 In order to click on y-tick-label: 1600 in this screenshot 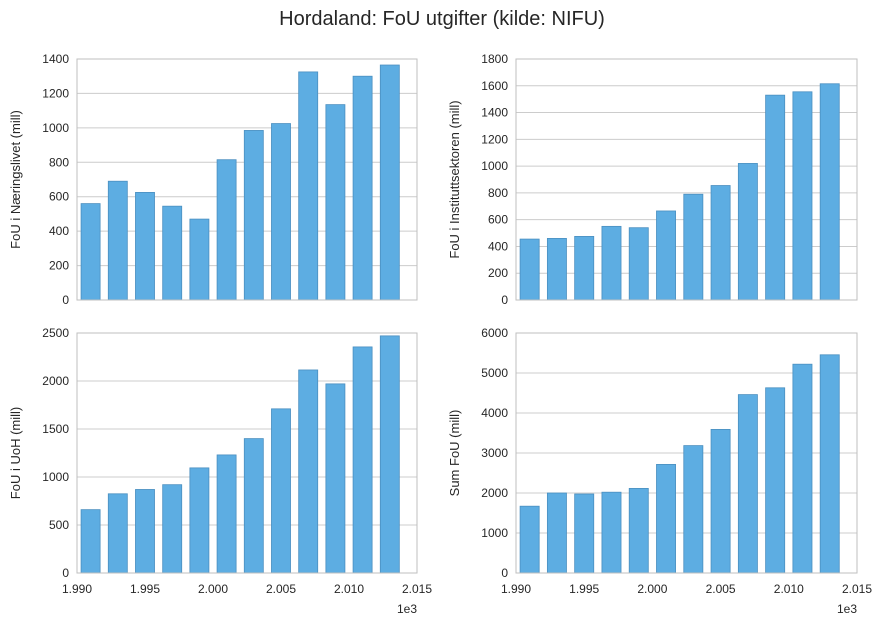, I will do `click(494, 86)`.